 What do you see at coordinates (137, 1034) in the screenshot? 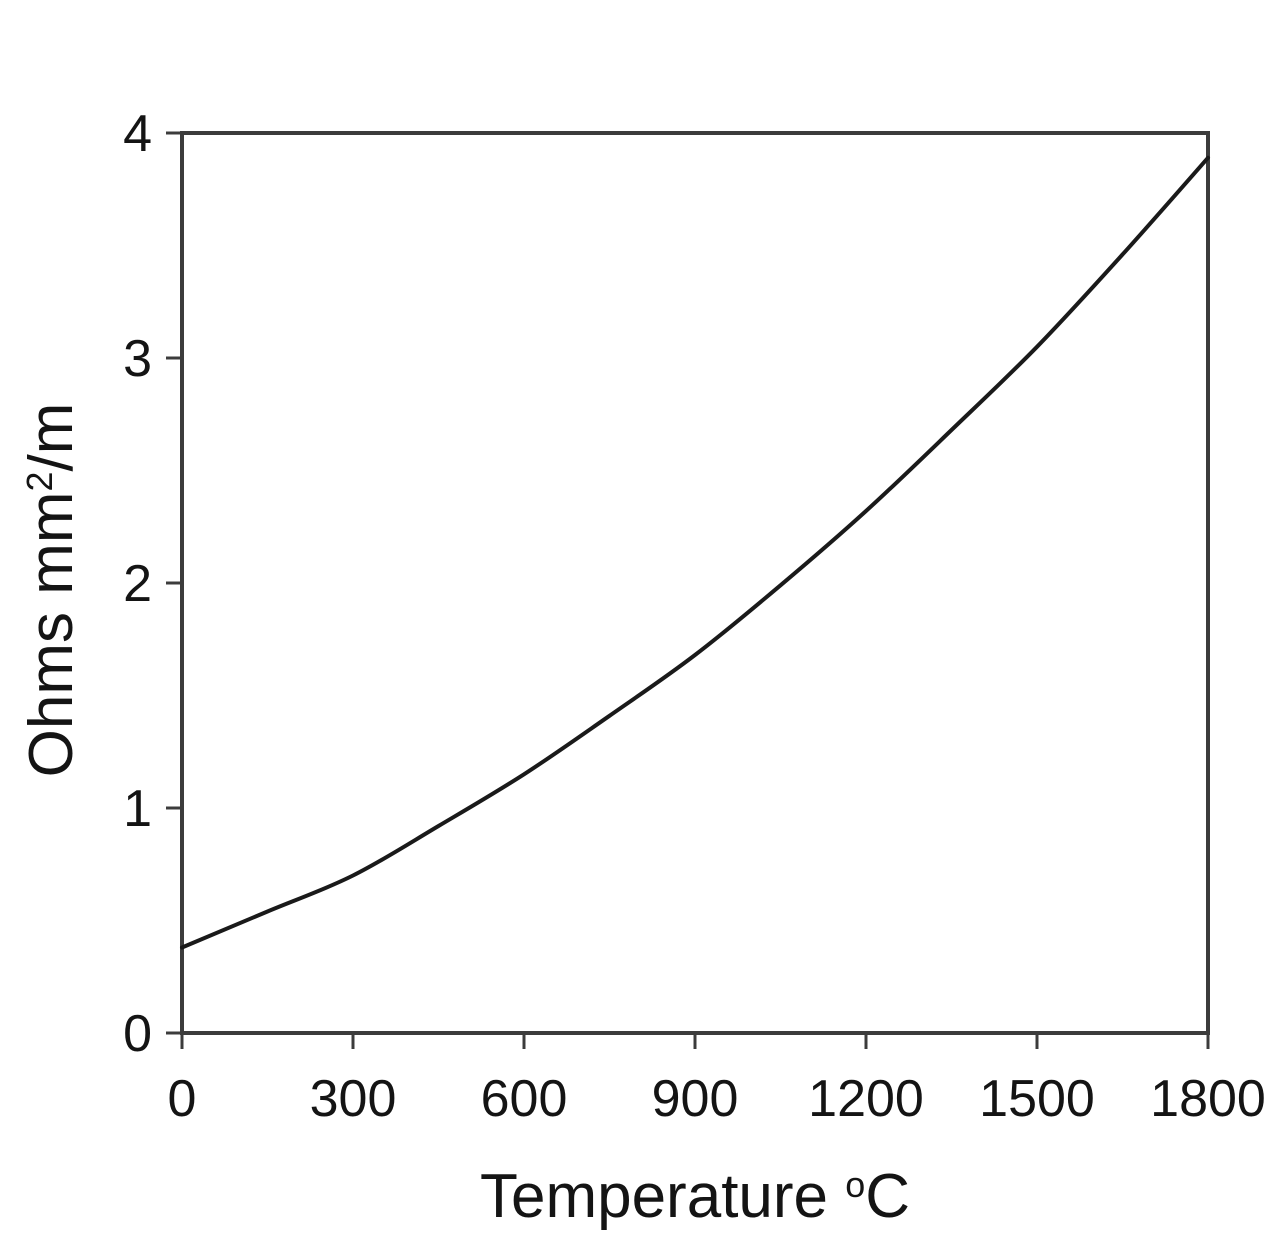
I see `y-tick-label: 0` at bounding box center [137, 1034].